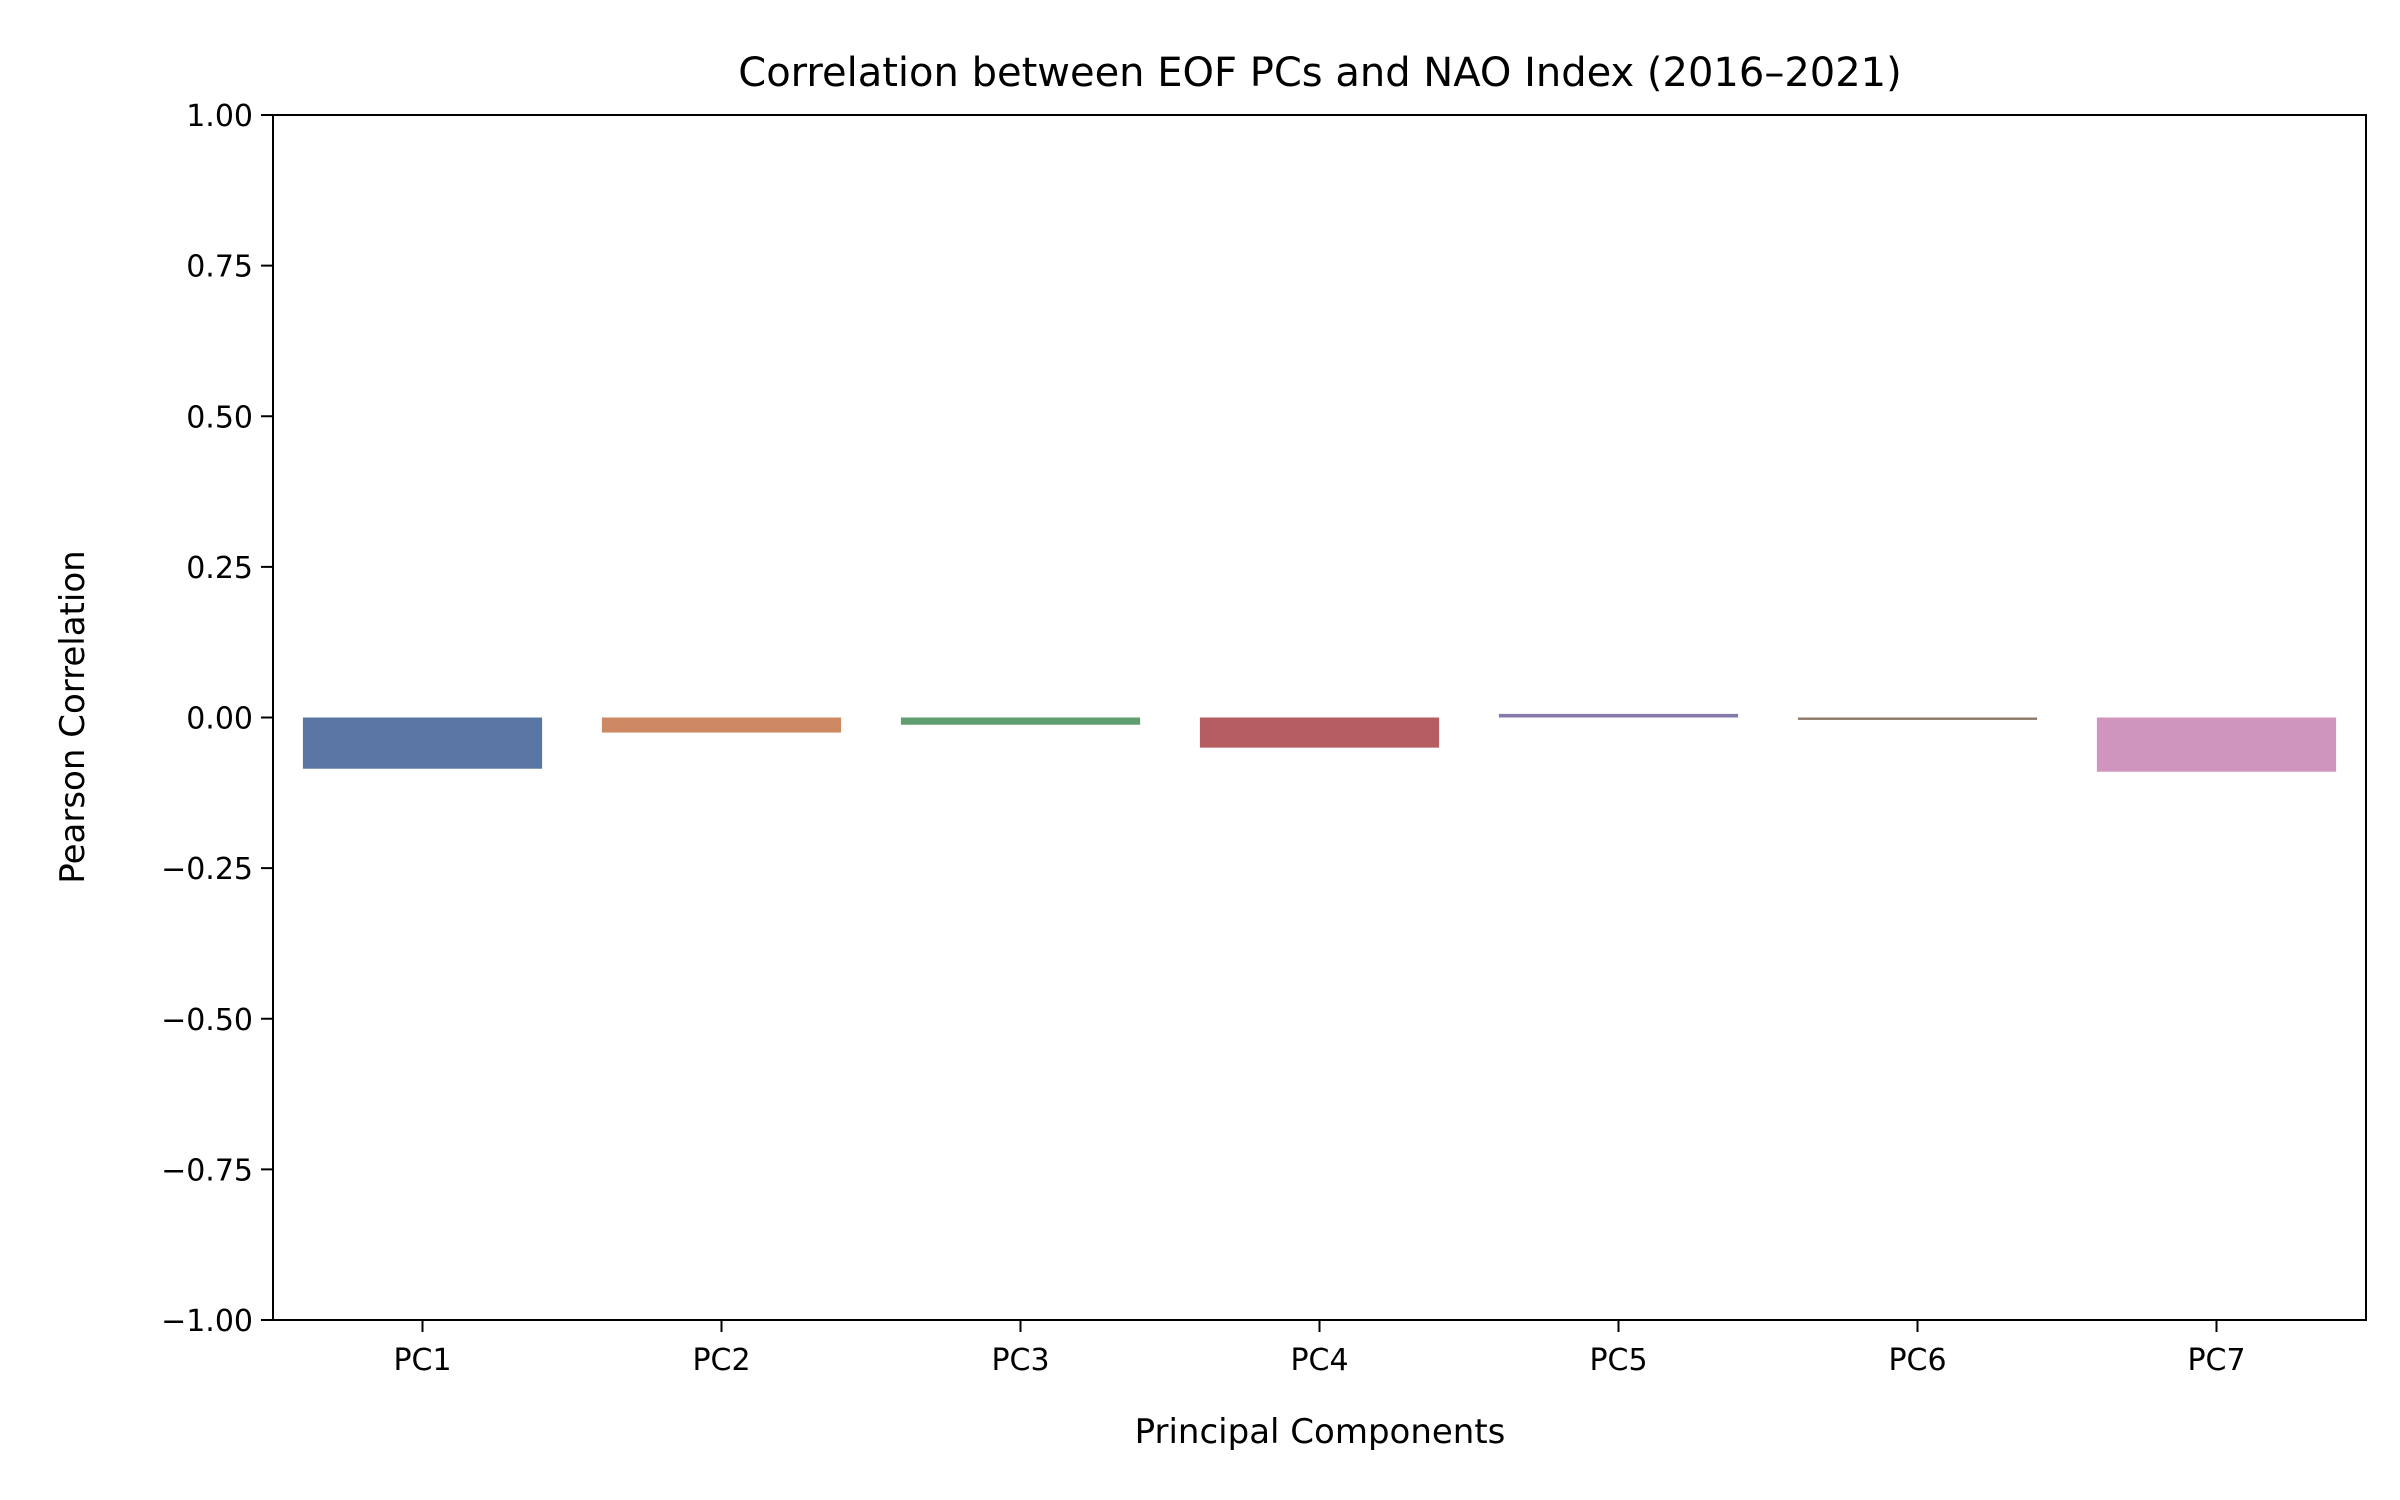 The image size is (2400, 1500). I want to click on y-tick-label: −0.75, so click(207, 1170).